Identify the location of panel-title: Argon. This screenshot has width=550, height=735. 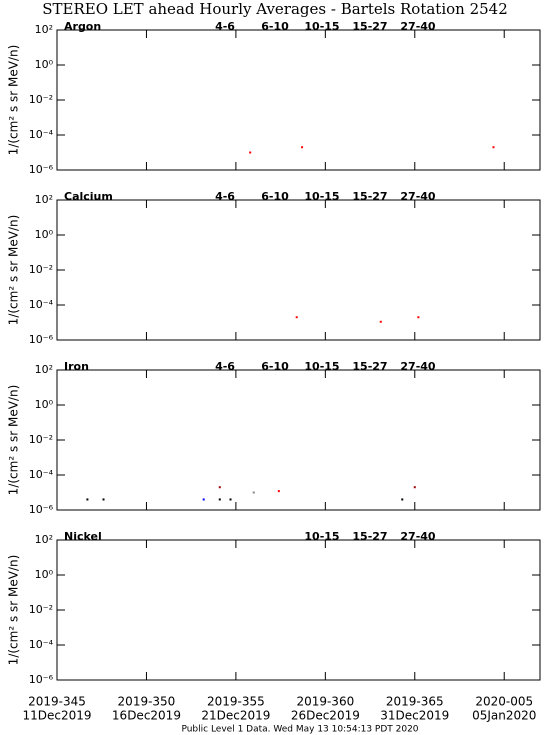
(82, 26).